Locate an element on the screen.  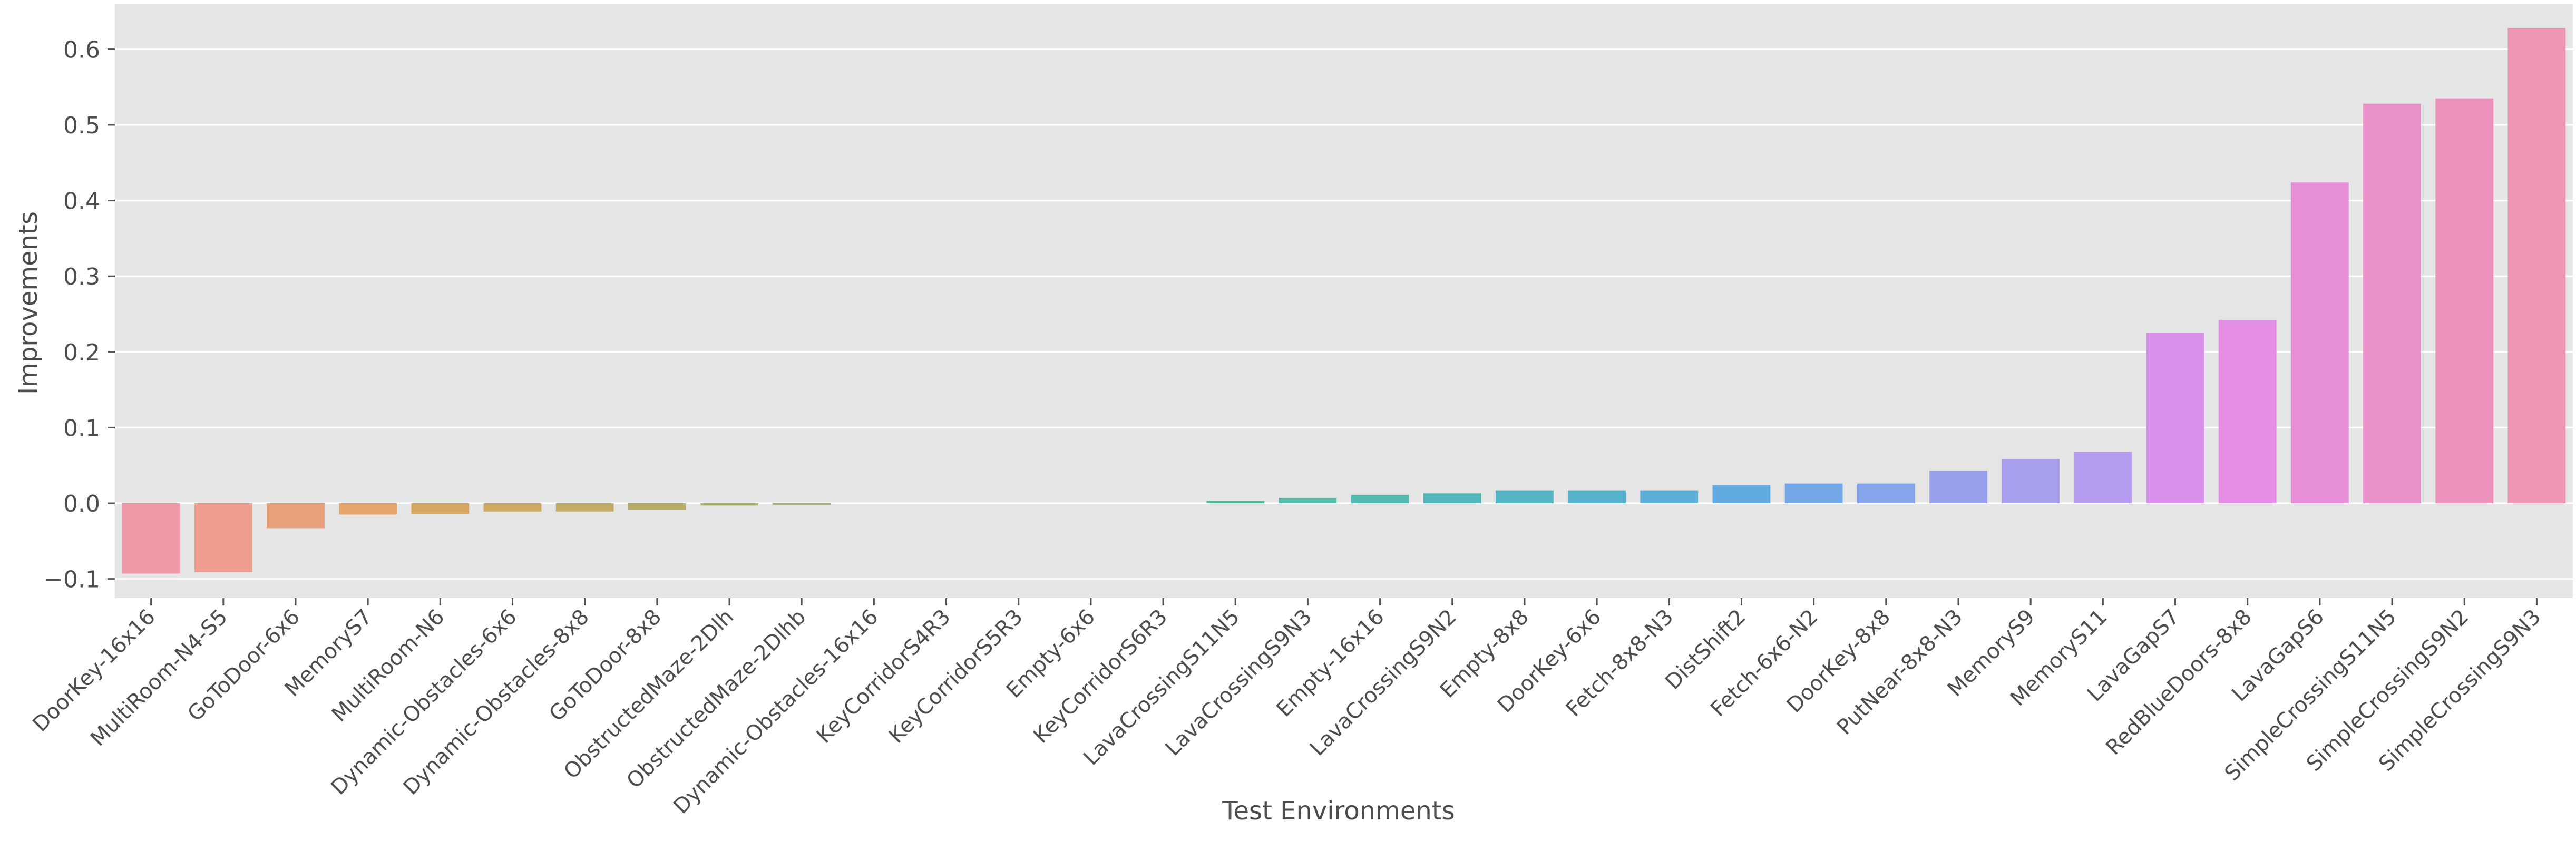
y-tick-label: 0.2 is located at coordinates (81, 352).